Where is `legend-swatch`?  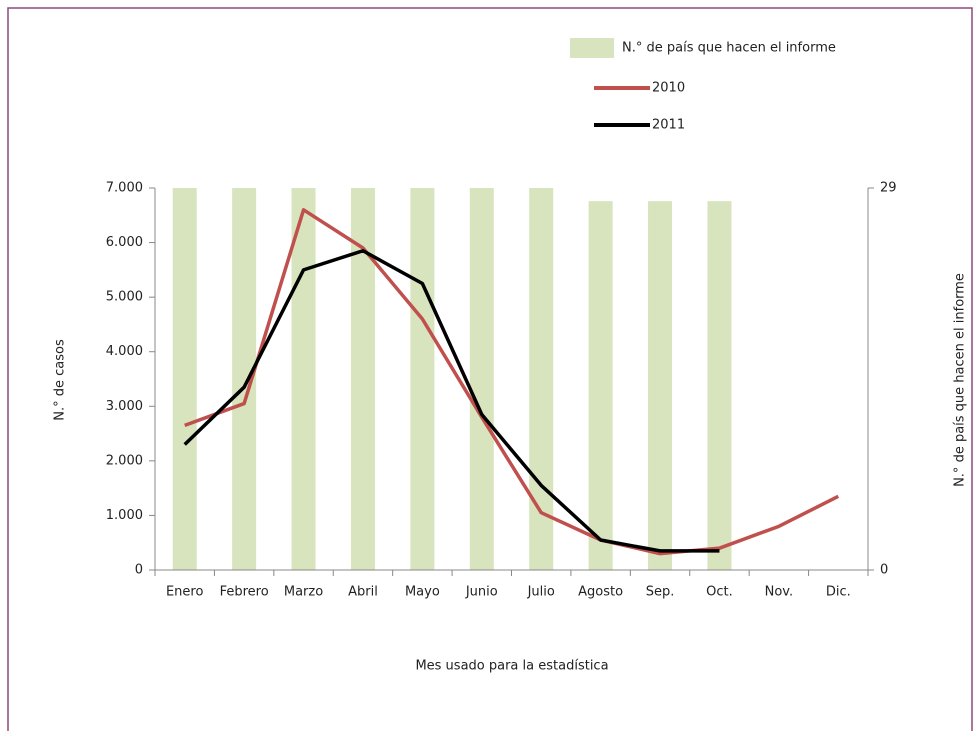 legend-swatch is located at coordinates (592, 48).